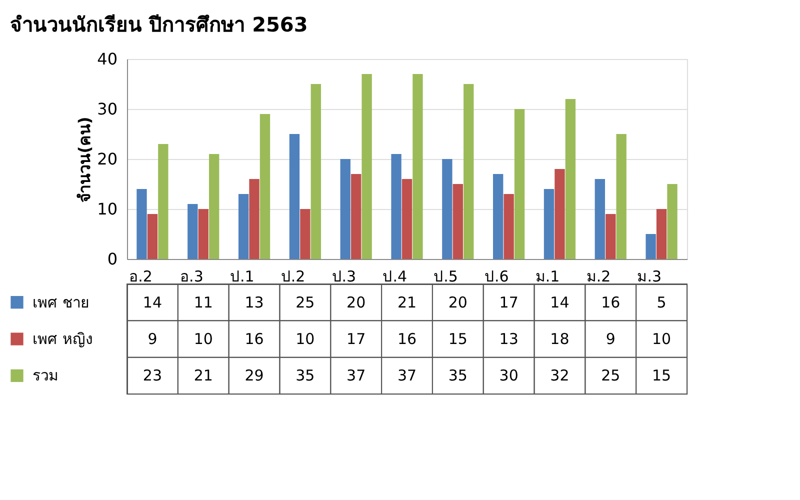  What do you see at coordinates (84, 159) in the screenshot?
I see `y-axis-title: จำนวน(คน)` at bounding box center [84, 159].